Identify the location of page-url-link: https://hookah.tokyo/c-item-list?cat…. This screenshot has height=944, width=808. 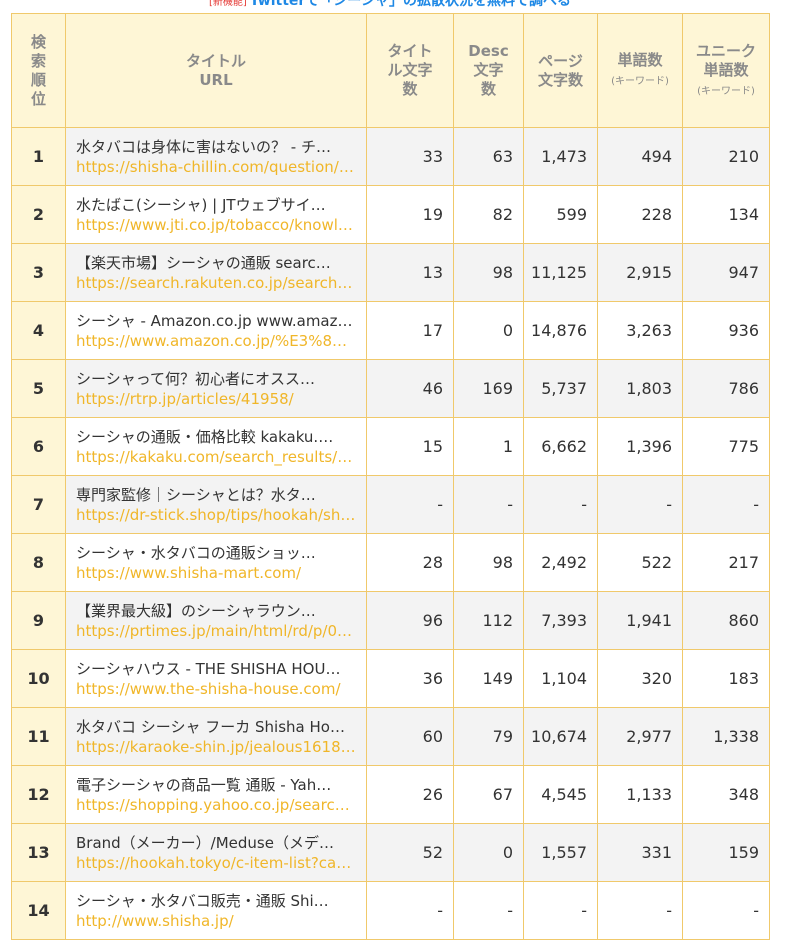
(216, 862).